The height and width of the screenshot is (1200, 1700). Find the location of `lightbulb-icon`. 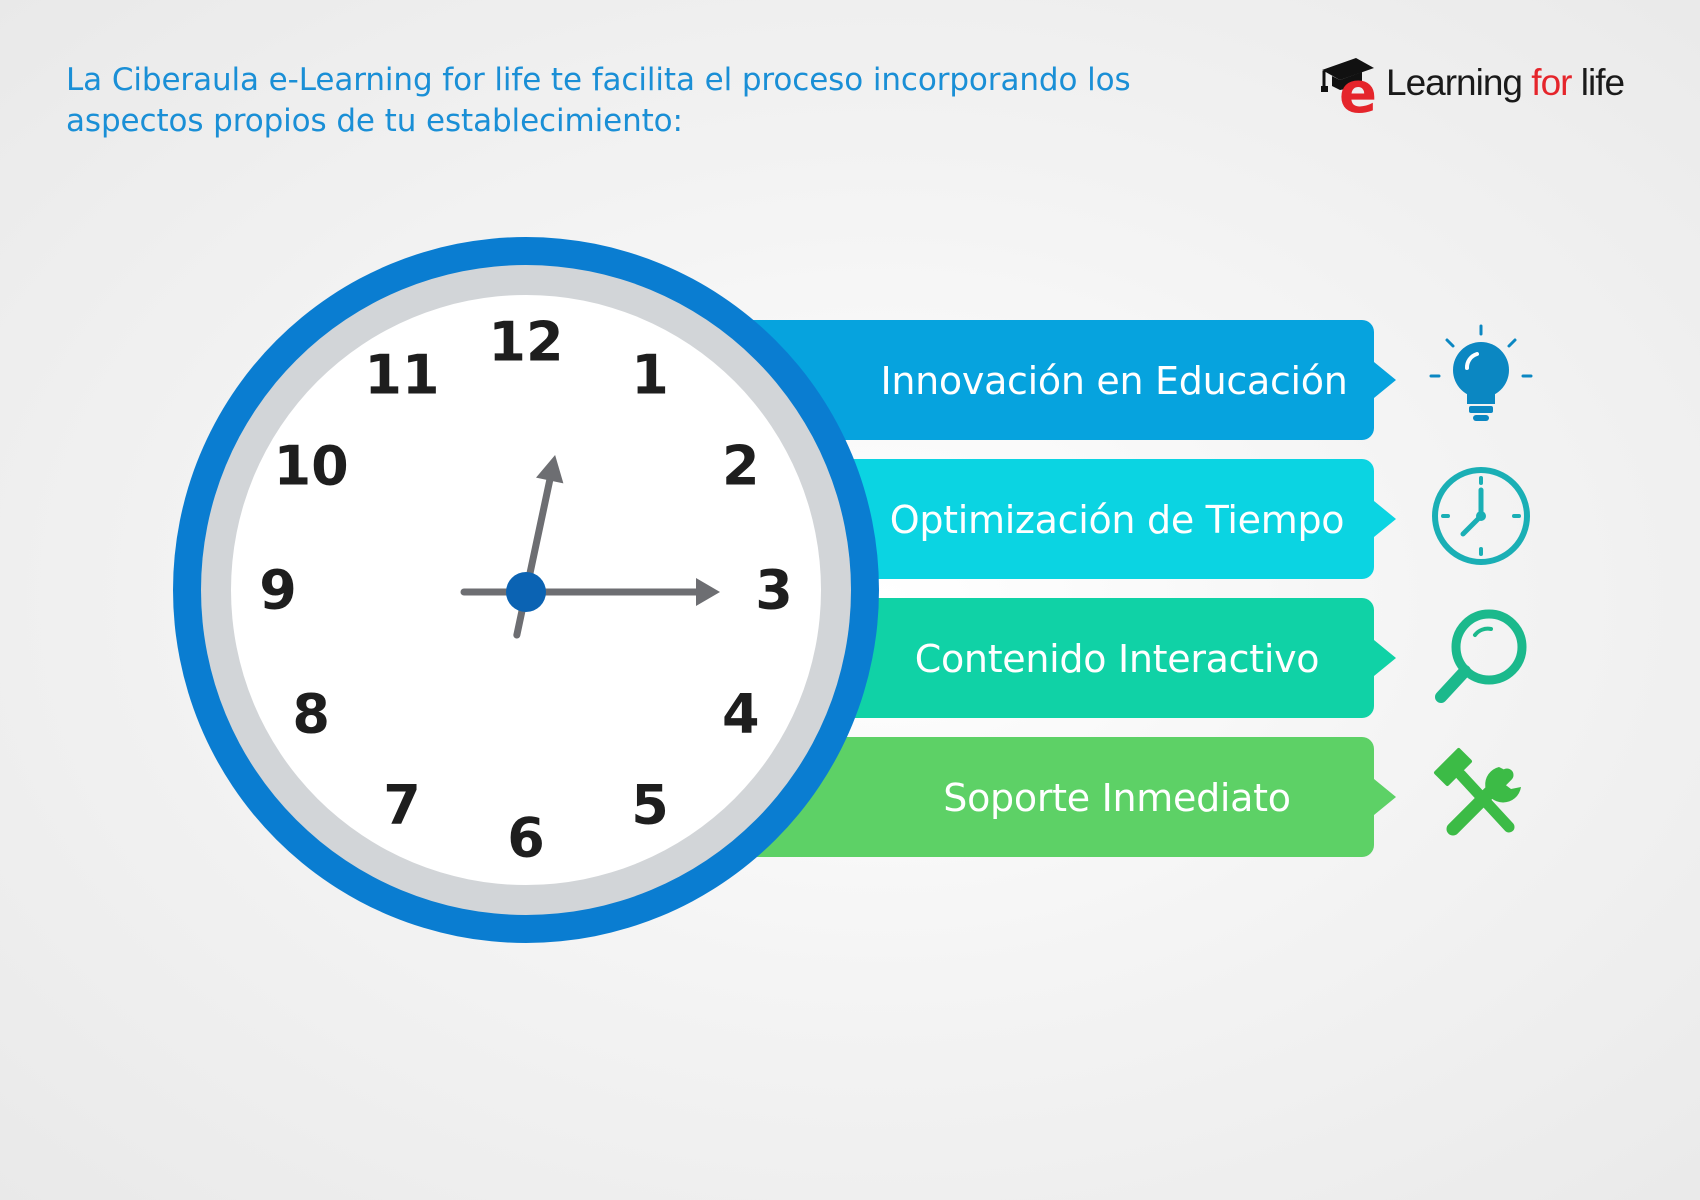

lightbulb-icon is located at coordinates (1481, 372).